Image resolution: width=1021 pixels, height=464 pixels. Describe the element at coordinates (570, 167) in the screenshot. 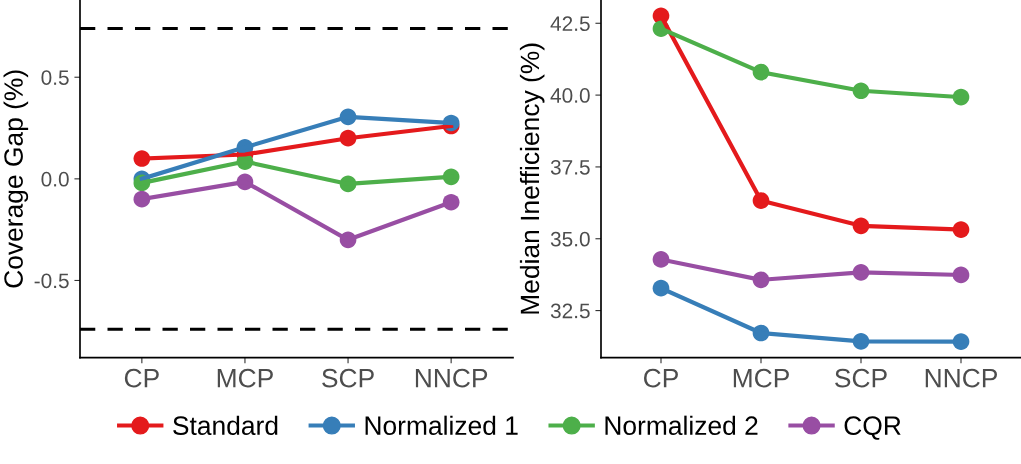

I see `y-tick-label: 37.5` at that location.